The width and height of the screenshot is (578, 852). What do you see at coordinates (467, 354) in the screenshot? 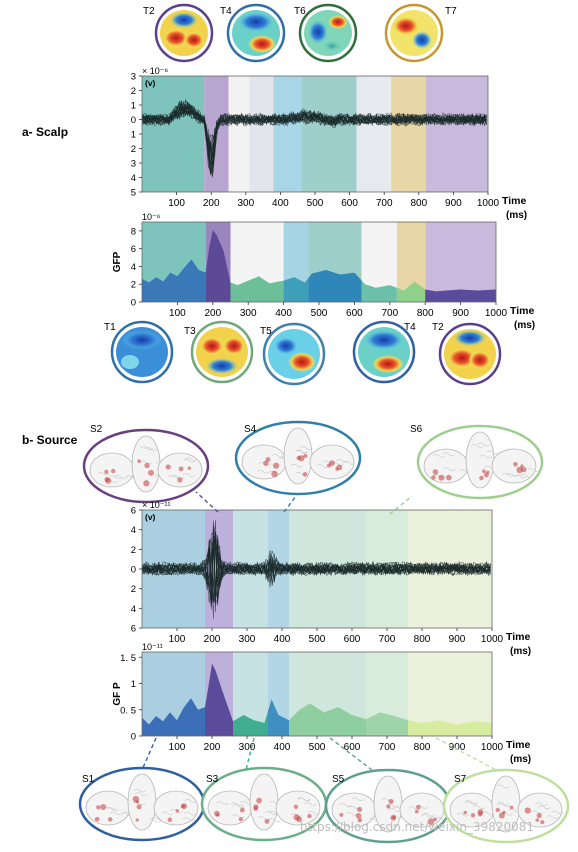
I see `topomap-T2-bottom: T2` at bounding box center [467, 354].